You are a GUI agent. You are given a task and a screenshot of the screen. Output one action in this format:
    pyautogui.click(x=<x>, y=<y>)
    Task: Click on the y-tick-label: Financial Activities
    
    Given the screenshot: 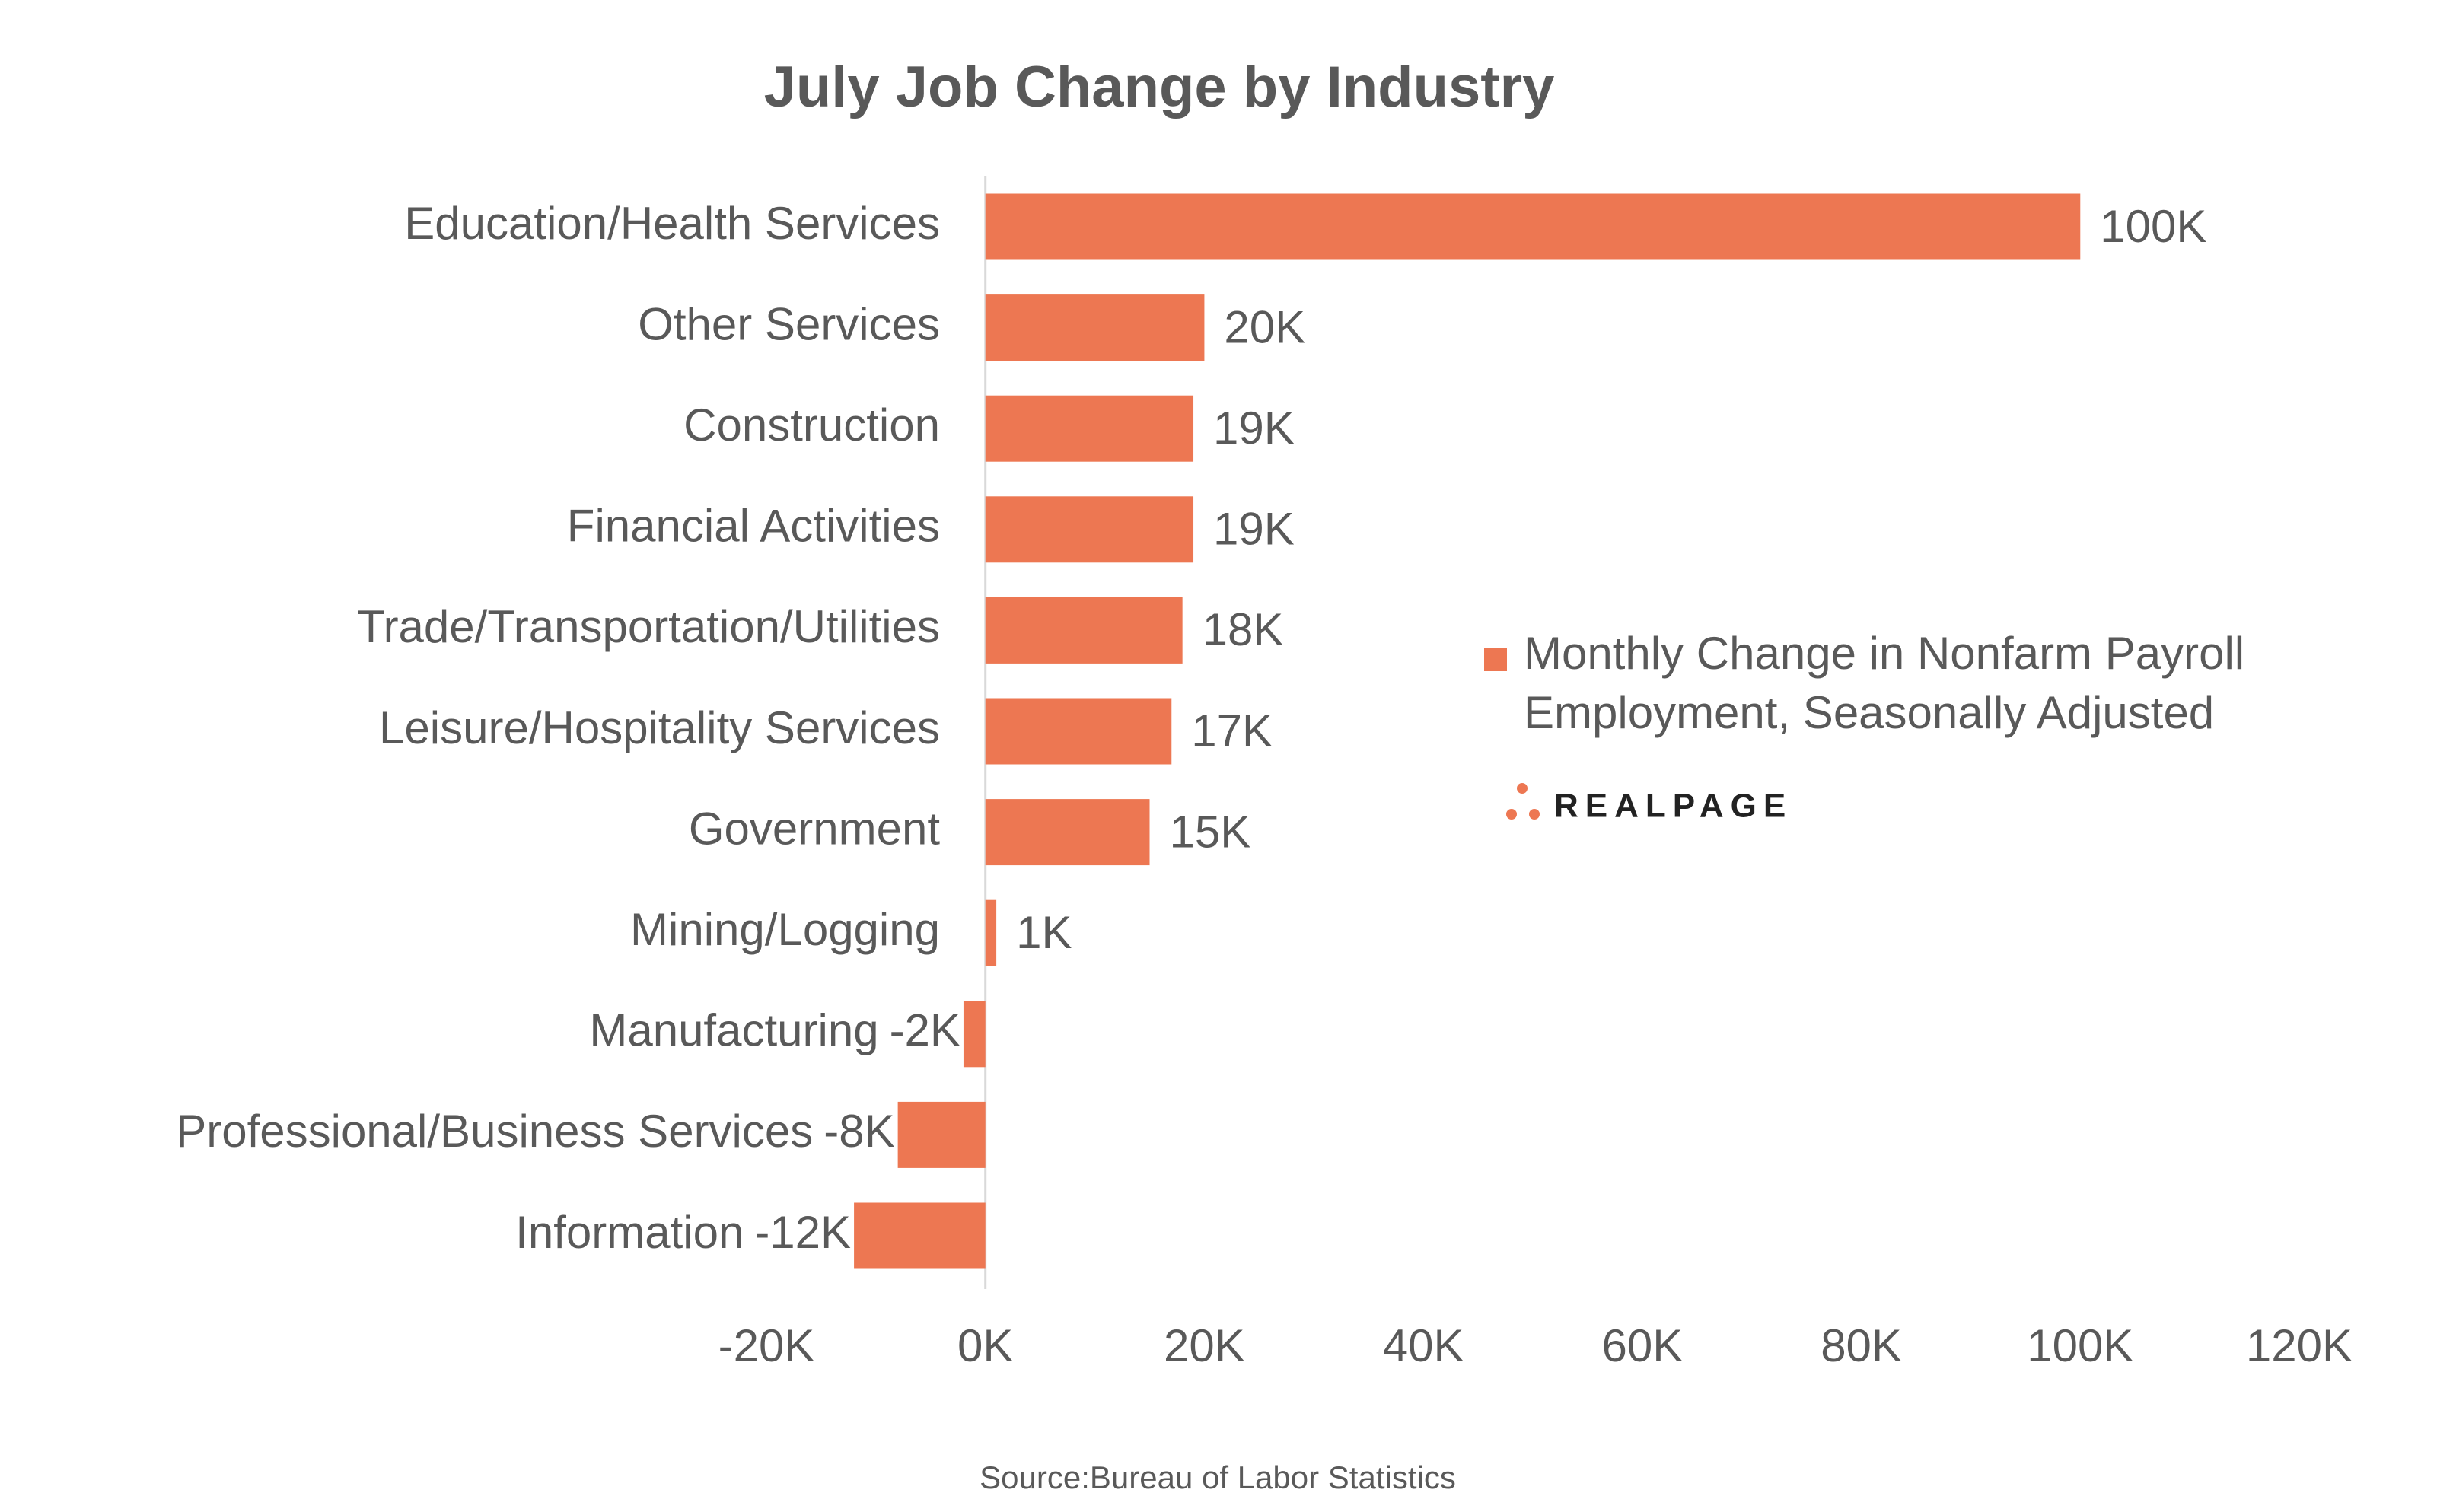 What is the action you would take?
    pyautogui.click(x=753, y=526)
    